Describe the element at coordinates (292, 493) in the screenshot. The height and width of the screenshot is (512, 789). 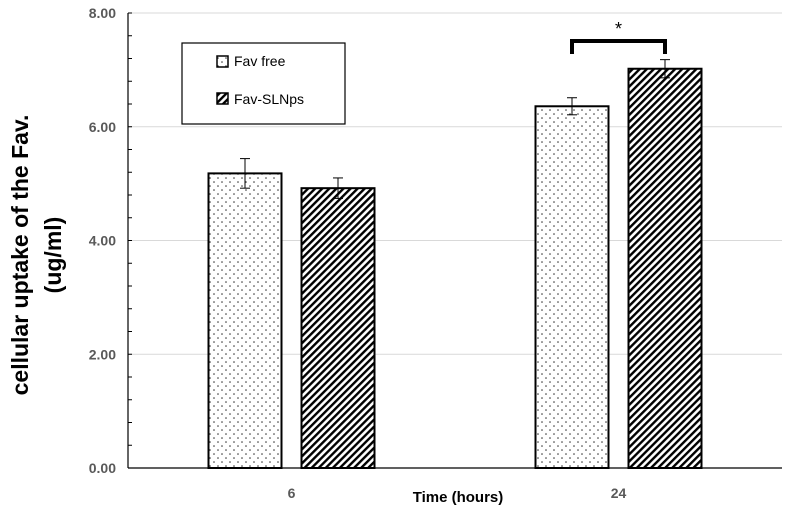
I see `x-tick-label: 6` at that location.